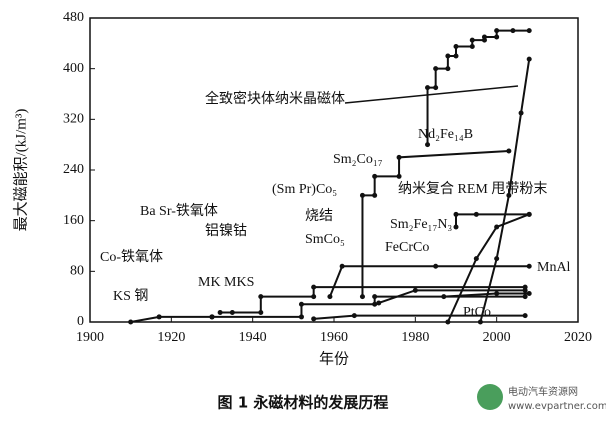 This screenshot has height=425, width=606. Describe the element at coordinates (477, 312) in the screenshot. I see `annotation: PtCo` at that location.